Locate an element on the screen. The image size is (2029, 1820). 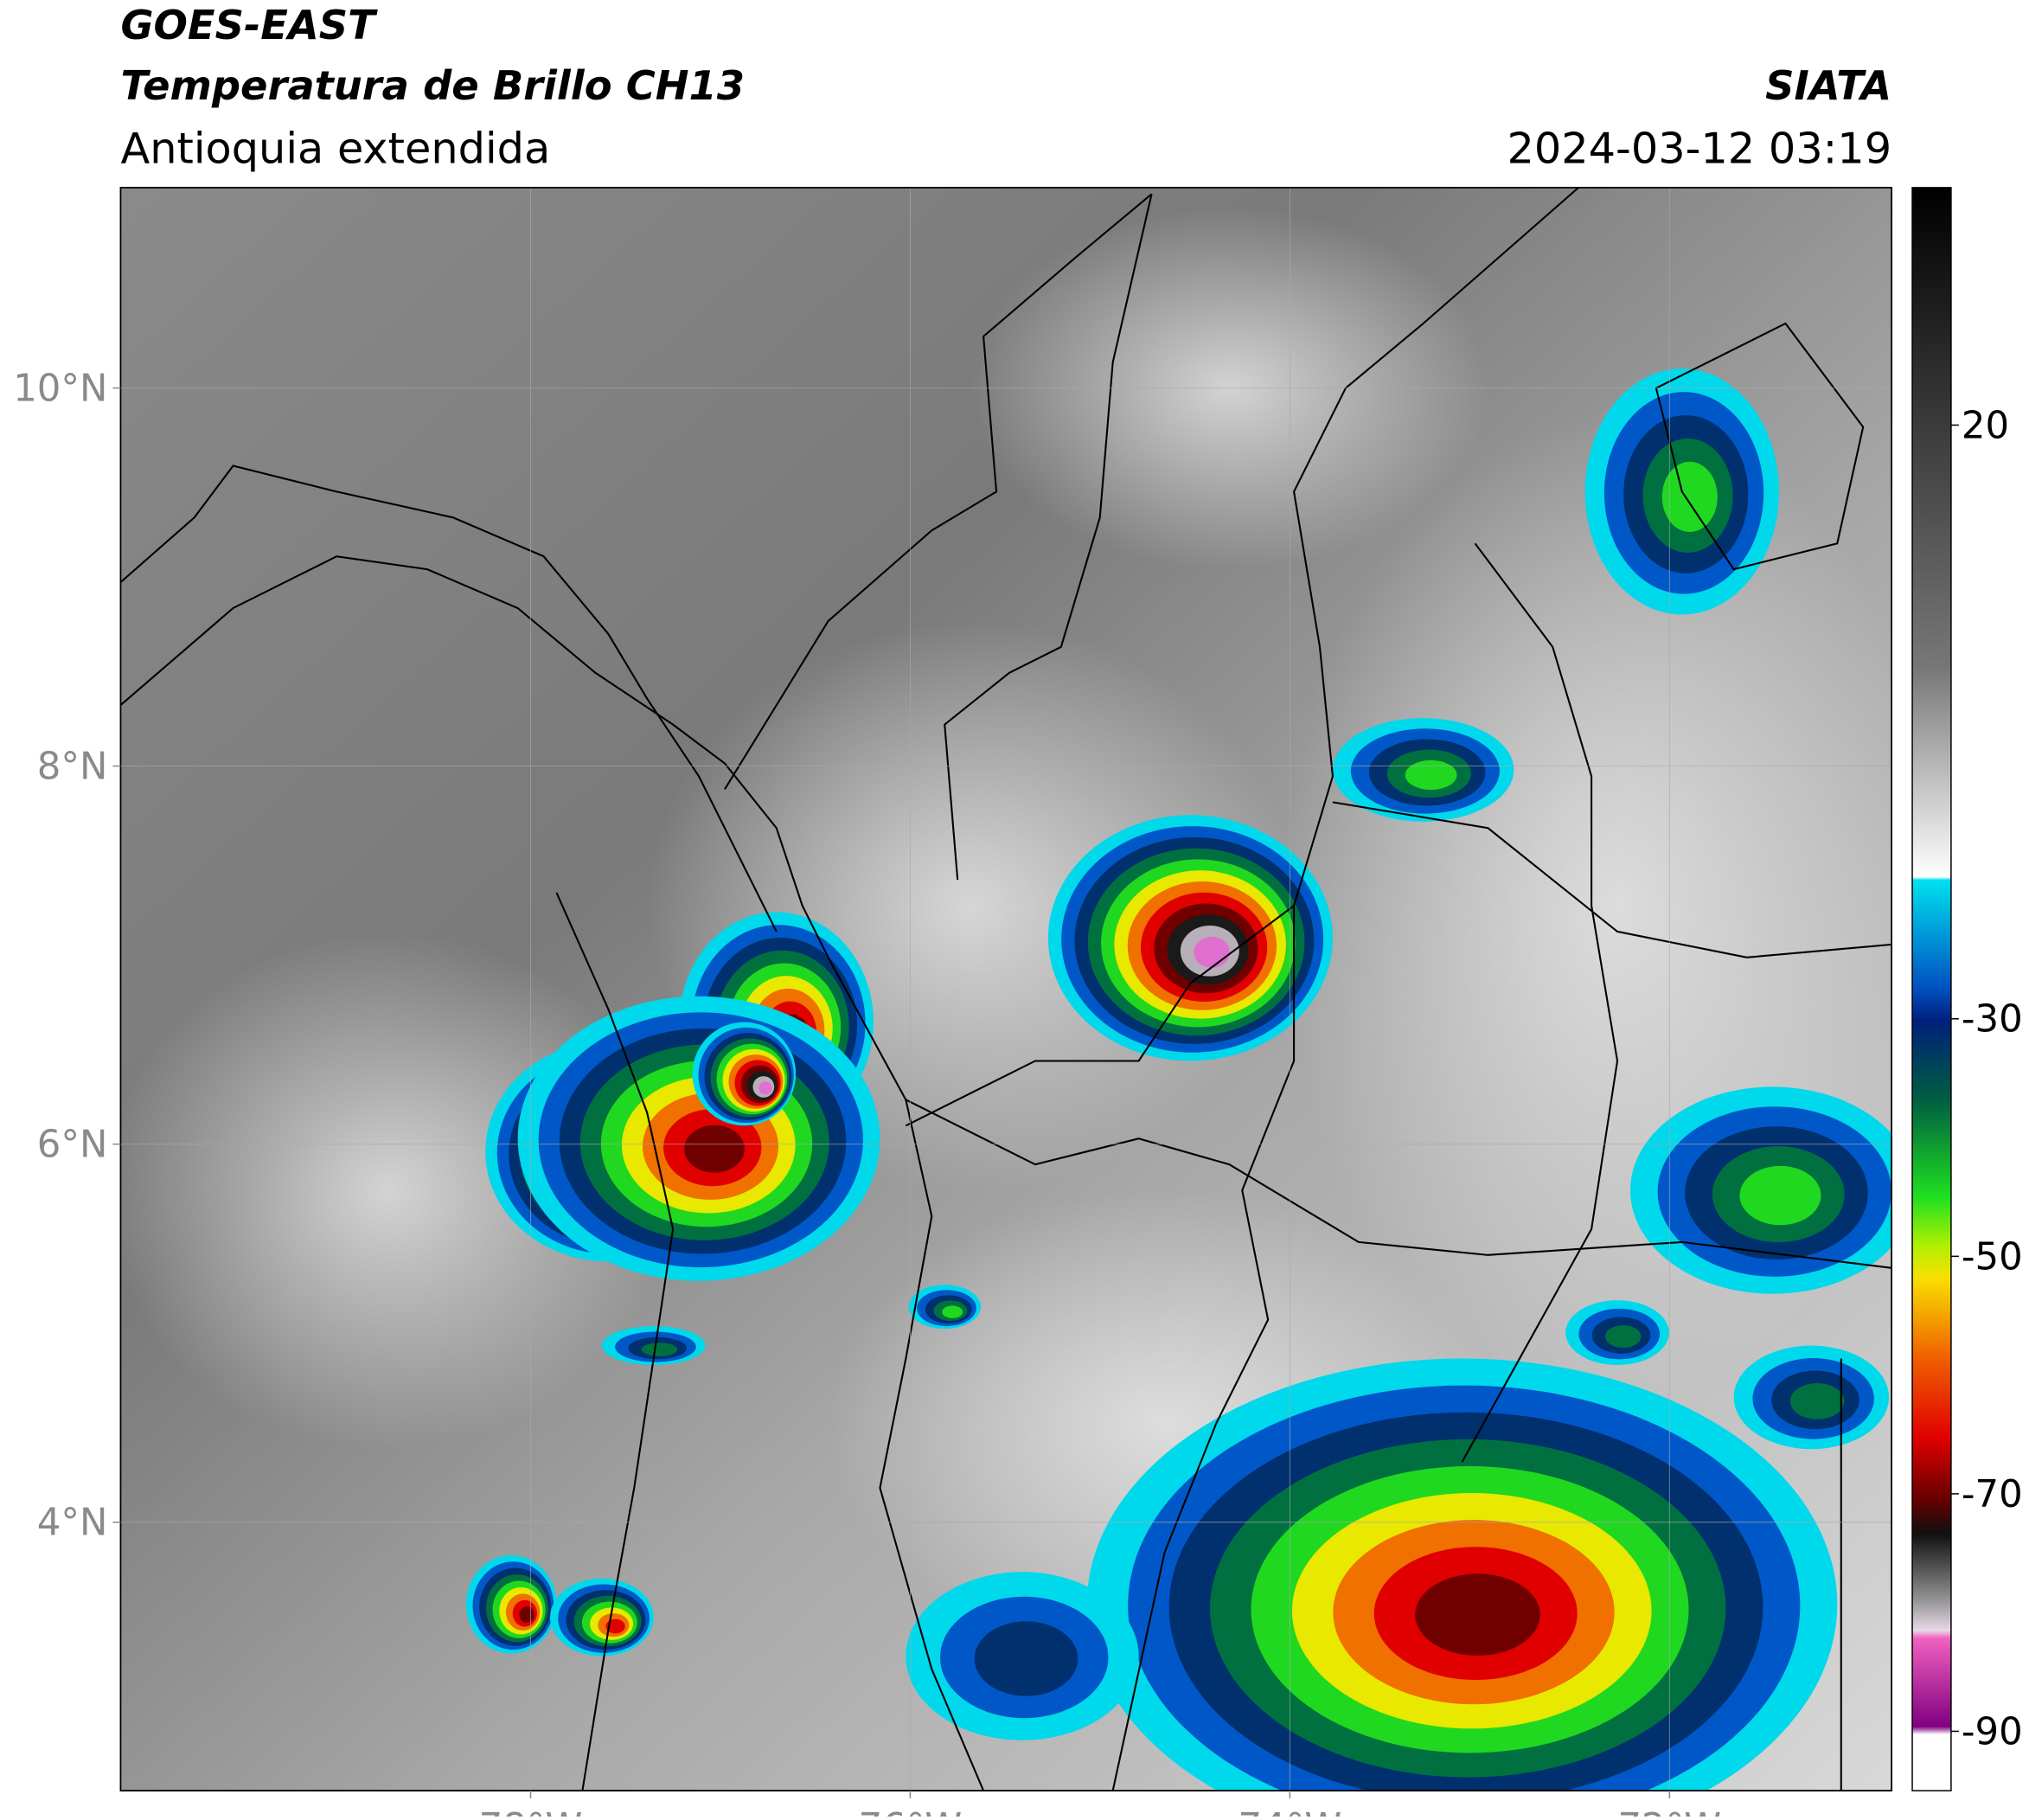
x-tick-label: 72°W is located at coordinates (1669, 1811).